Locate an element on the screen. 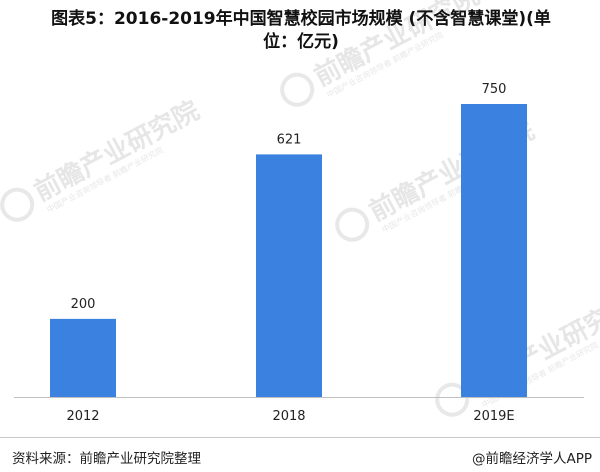 The height and width of the screenshot is (472, 600). data-label-2019e: 750 is located at coordinates (494, 89).